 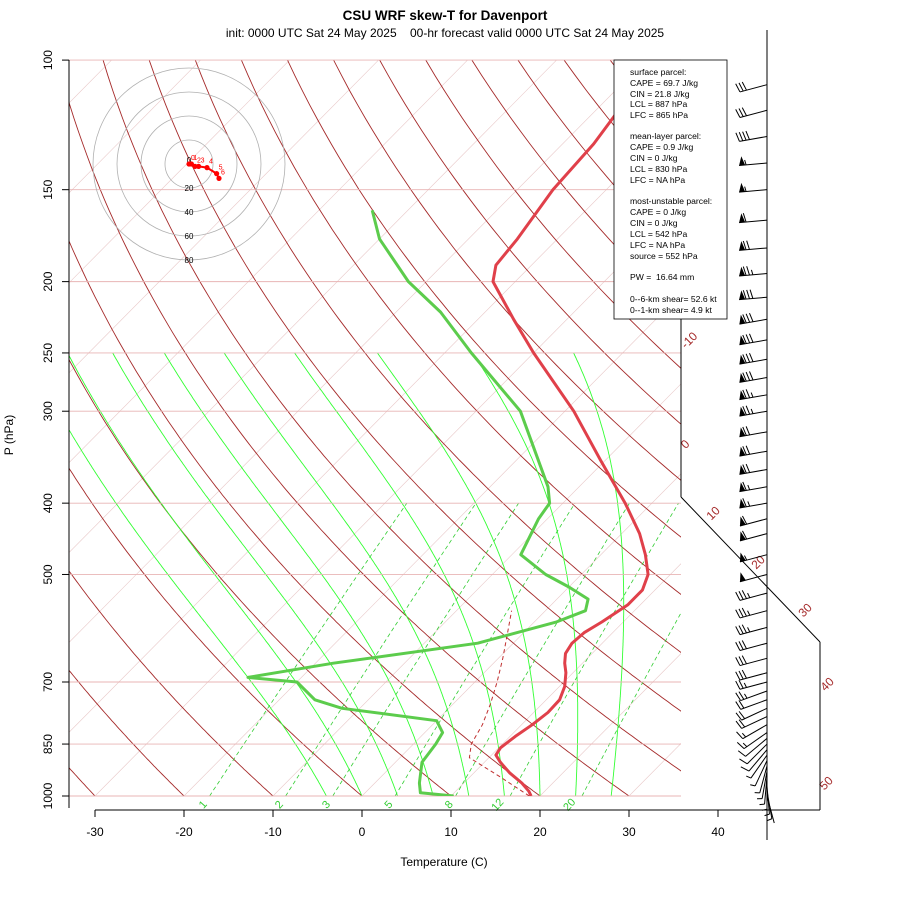 I want to click on y-tick-label: 300, so click(x=48, y=411).